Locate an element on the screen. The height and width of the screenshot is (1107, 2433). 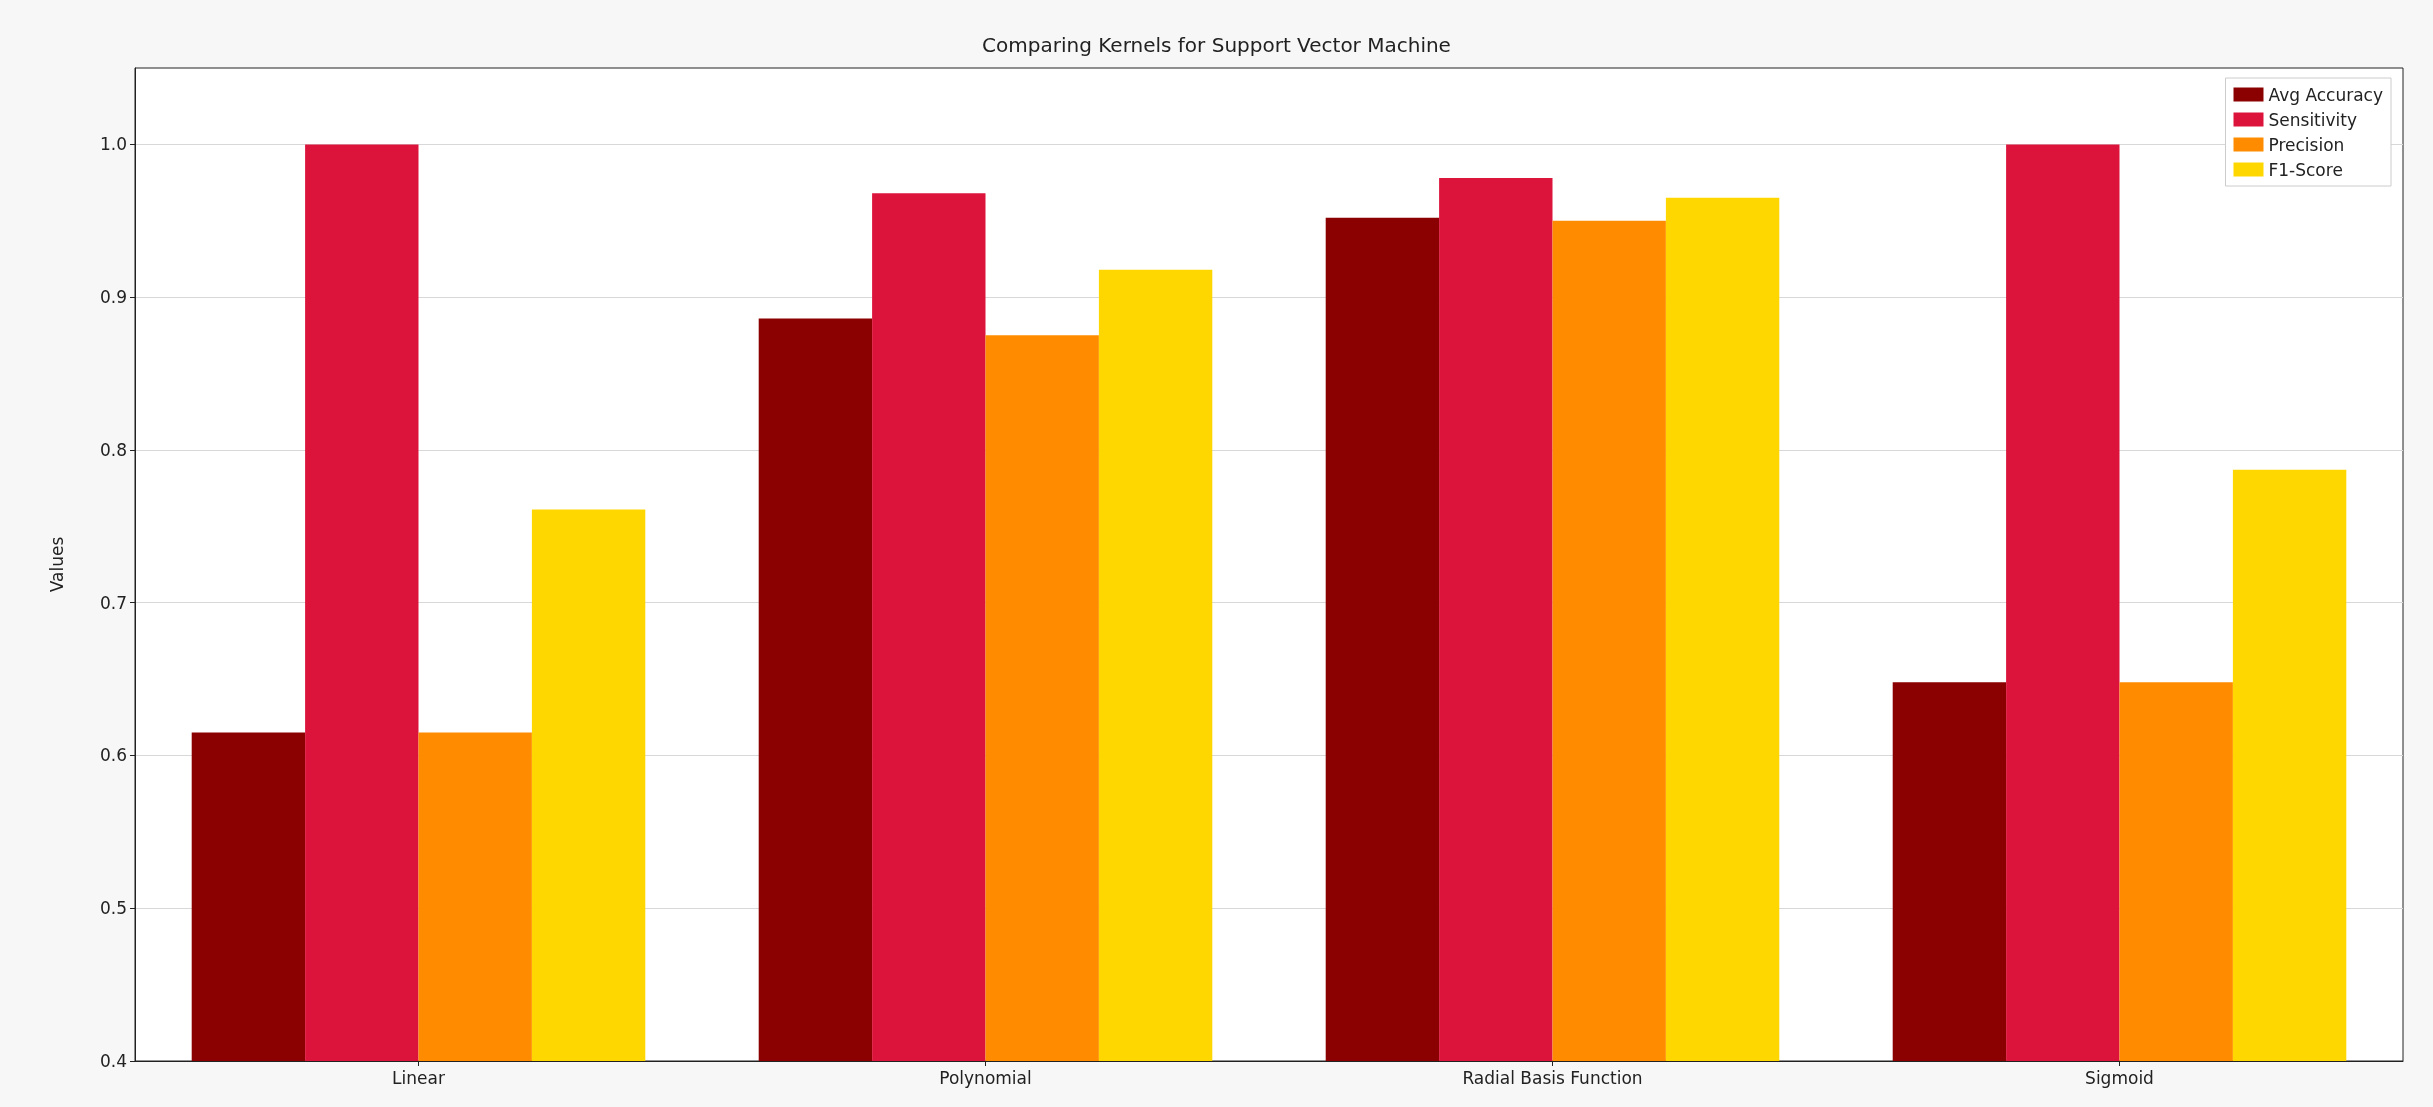
chart-title: Comparing Kernels for Support Vector Machine is located at coordinates (1216, 45).